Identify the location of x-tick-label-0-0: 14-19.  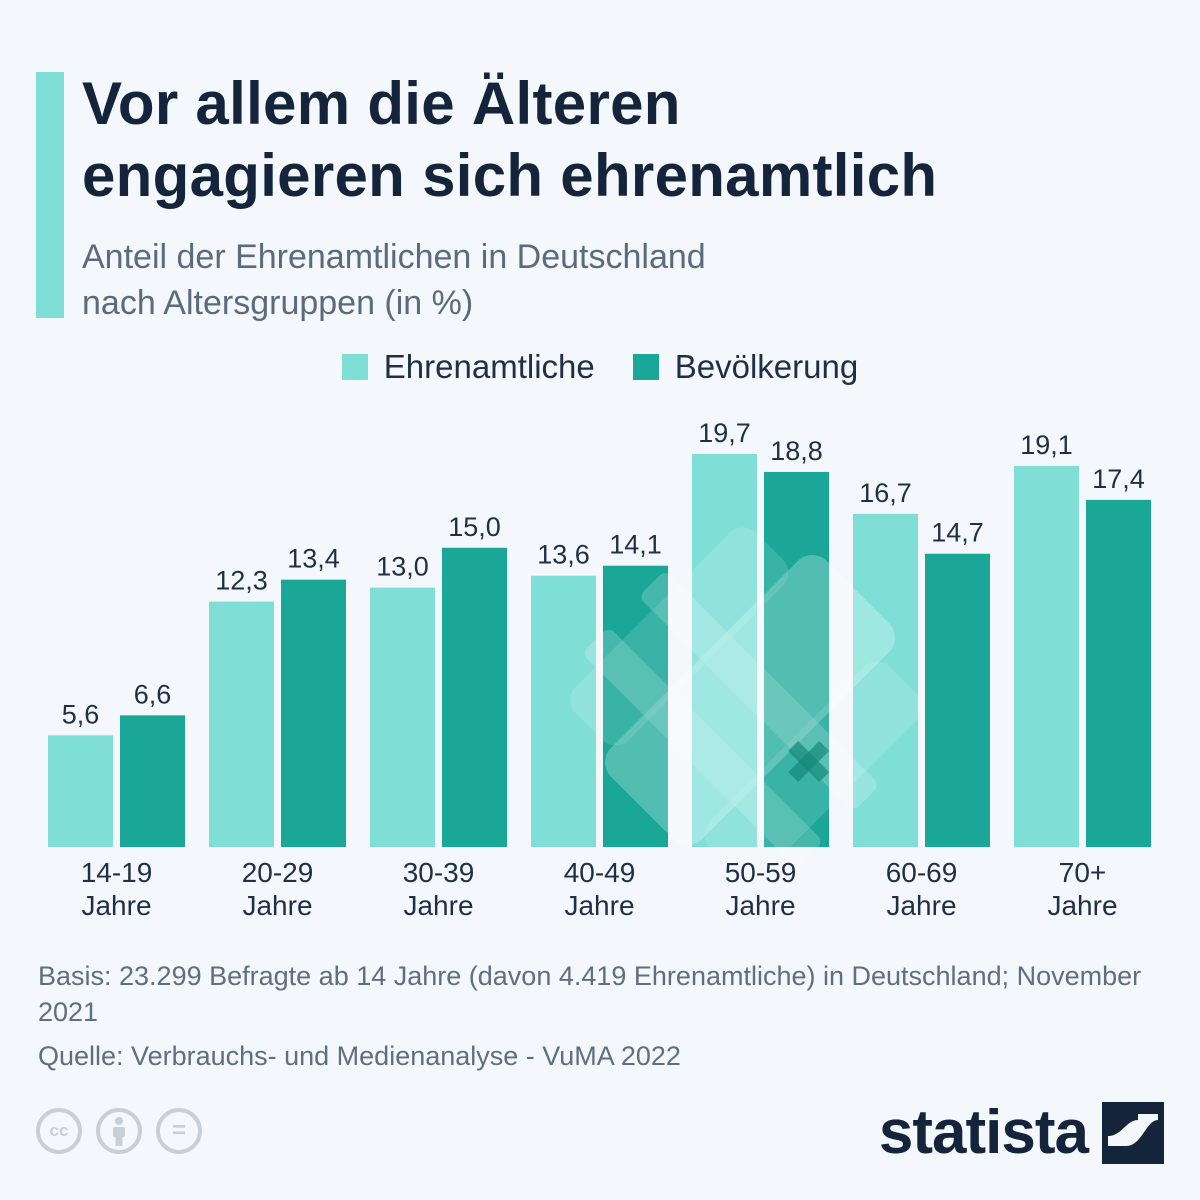
(117, 872).